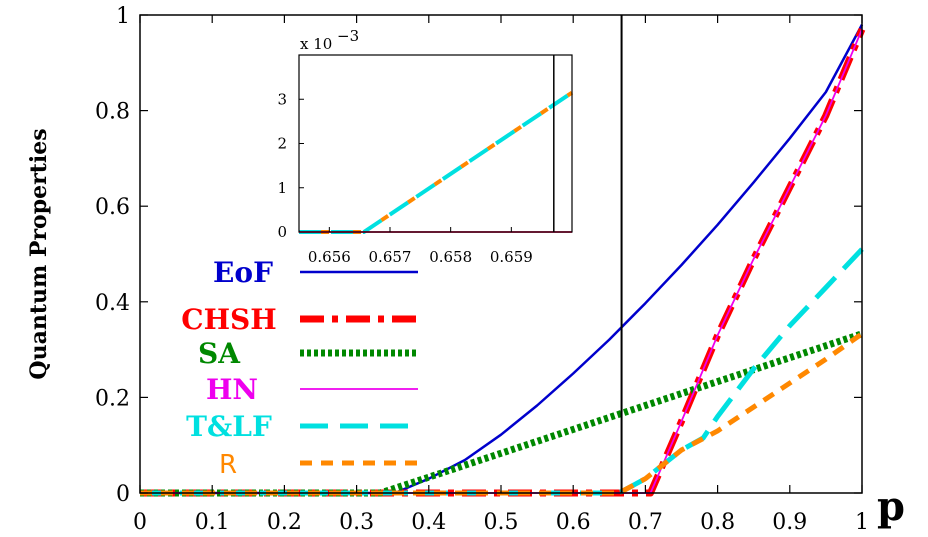 This screenshot has height=537, width=928. Describe the element at coordinates (112, 207) in the screenshot. I see `y-tick-label: 0.6` at that location.